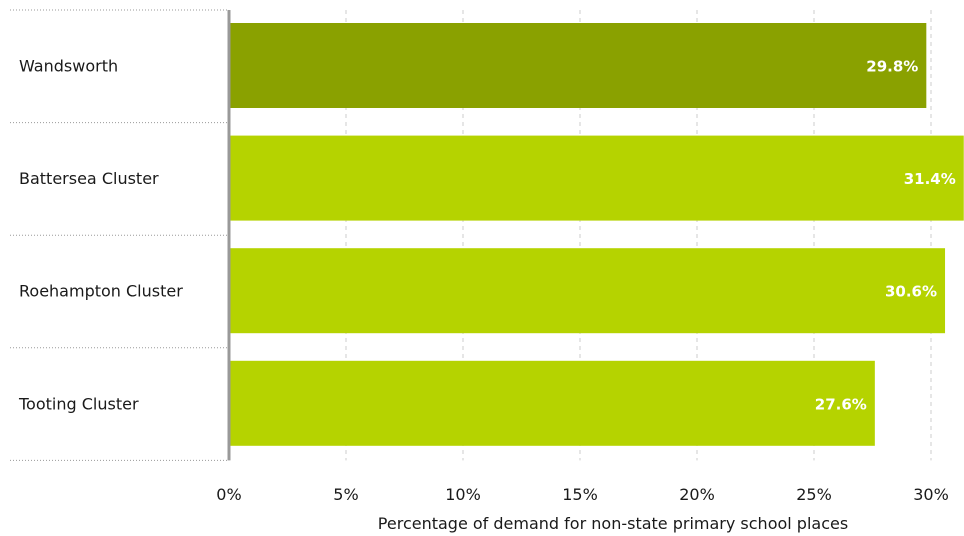  I want to click on data-label: 30.6%, so click(911, 292).